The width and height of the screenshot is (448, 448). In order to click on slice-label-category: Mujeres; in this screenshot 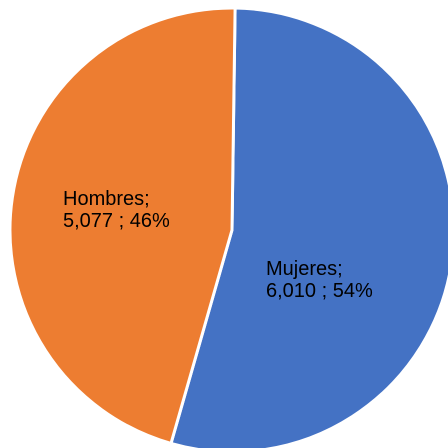, I will do `click(304, 269)`.